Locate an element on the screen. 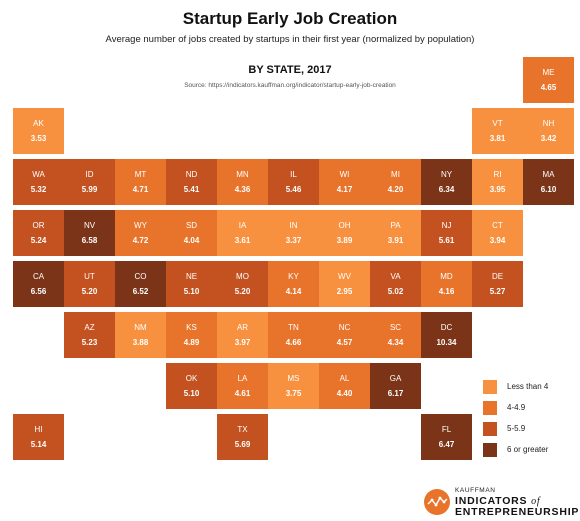  state-abbr: TN is located at coordinates (293, 327).